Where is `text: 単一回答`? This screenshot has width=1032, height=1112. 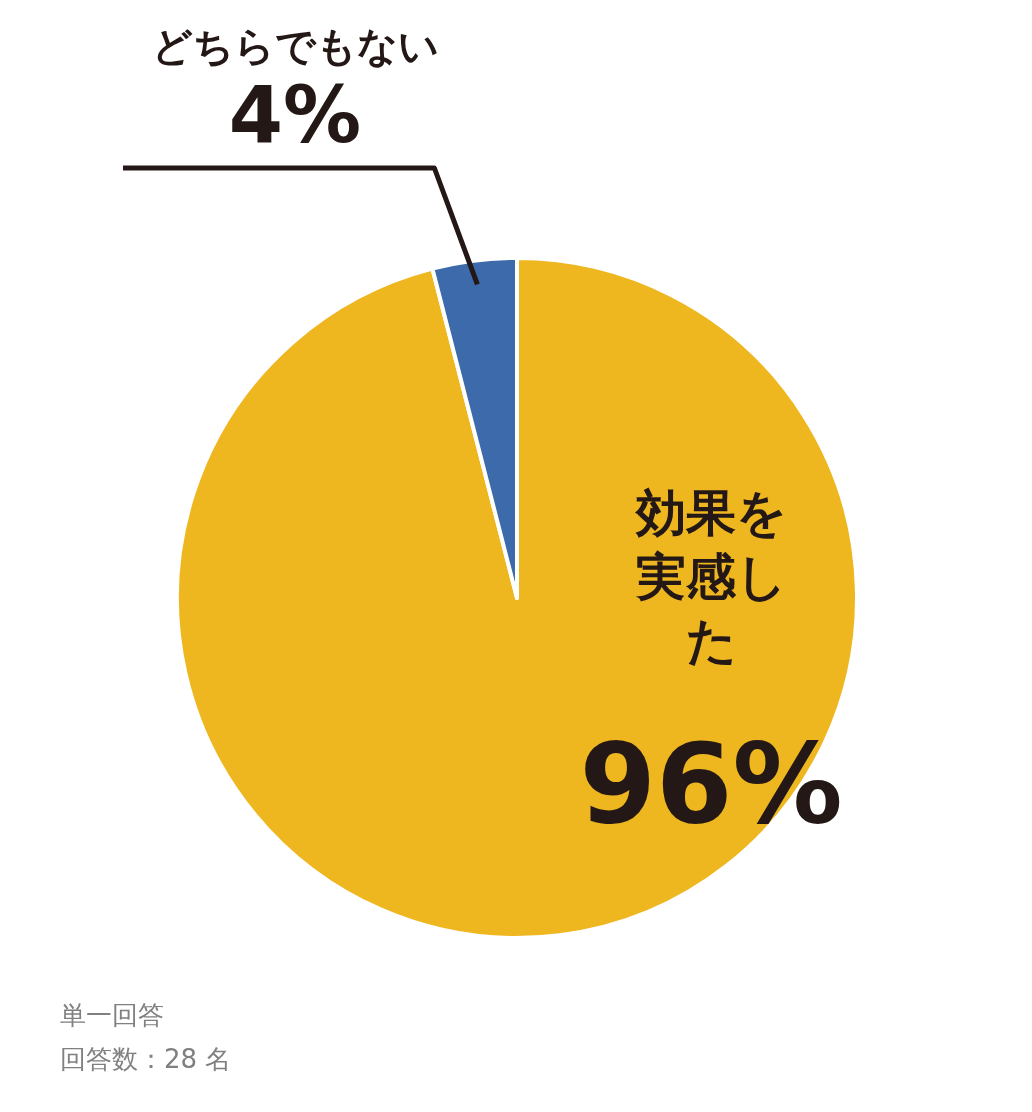 text: 単一回答 is located at coordinates (112, 1015).